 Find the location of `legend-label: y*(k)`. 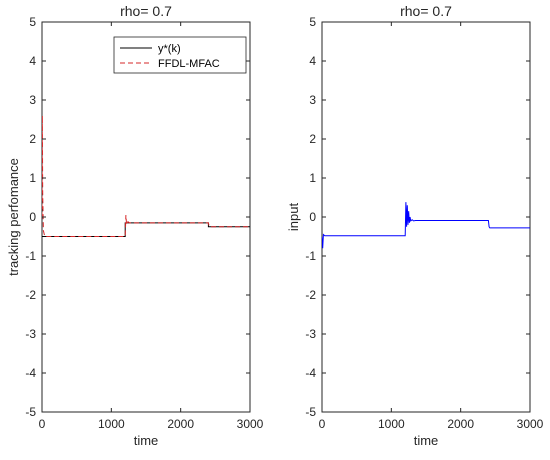

legend-label: y*(k) is located at coordinates (169, 49).